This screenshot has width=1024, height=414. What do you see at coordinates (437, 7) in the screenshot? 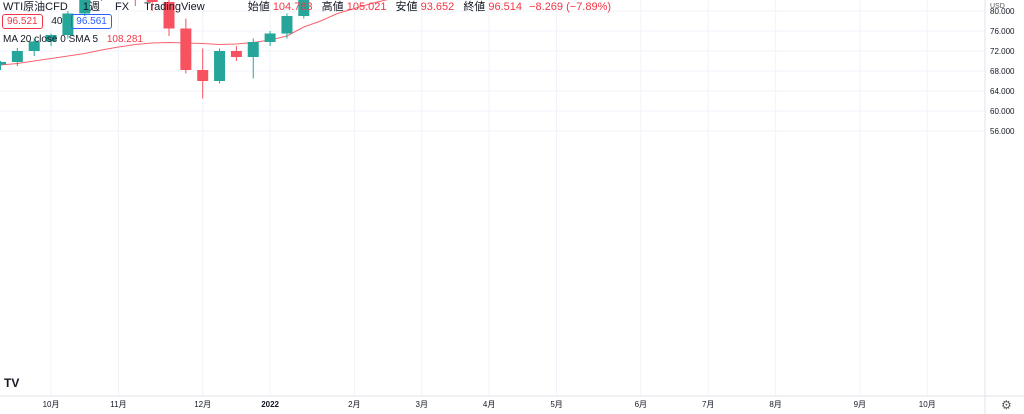
I see `low-value: 93.652` at bounding box center [437, 7].